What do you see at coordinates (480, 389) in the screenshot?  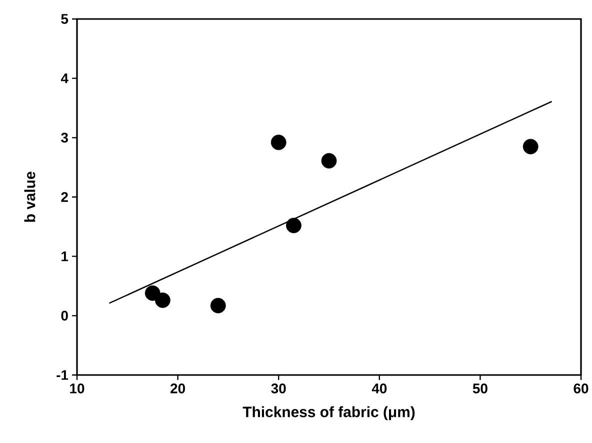 I see `x-tick-label: 50` at bounding box center [480, 389].